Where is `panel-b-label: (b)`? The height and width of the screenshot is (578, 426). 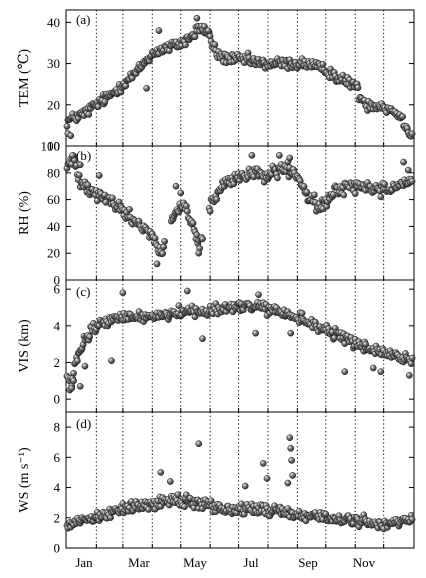
panel-b-label: (b) is located at coordinates (83, 155).